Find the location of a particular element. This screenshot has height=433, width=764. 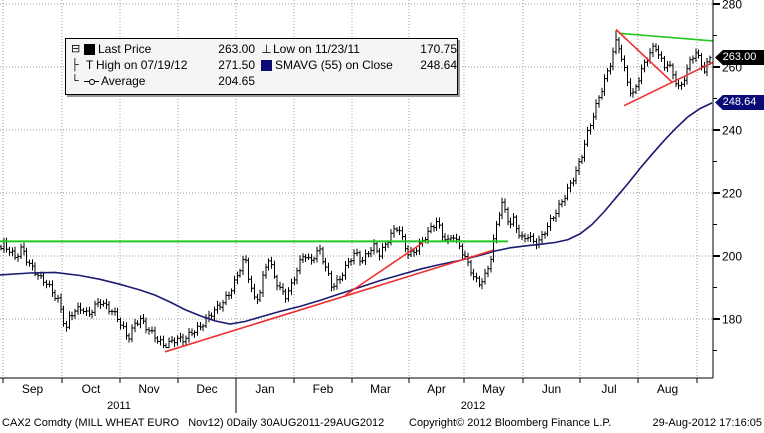

svg-text: Jun is located at coordinates (551, 389).